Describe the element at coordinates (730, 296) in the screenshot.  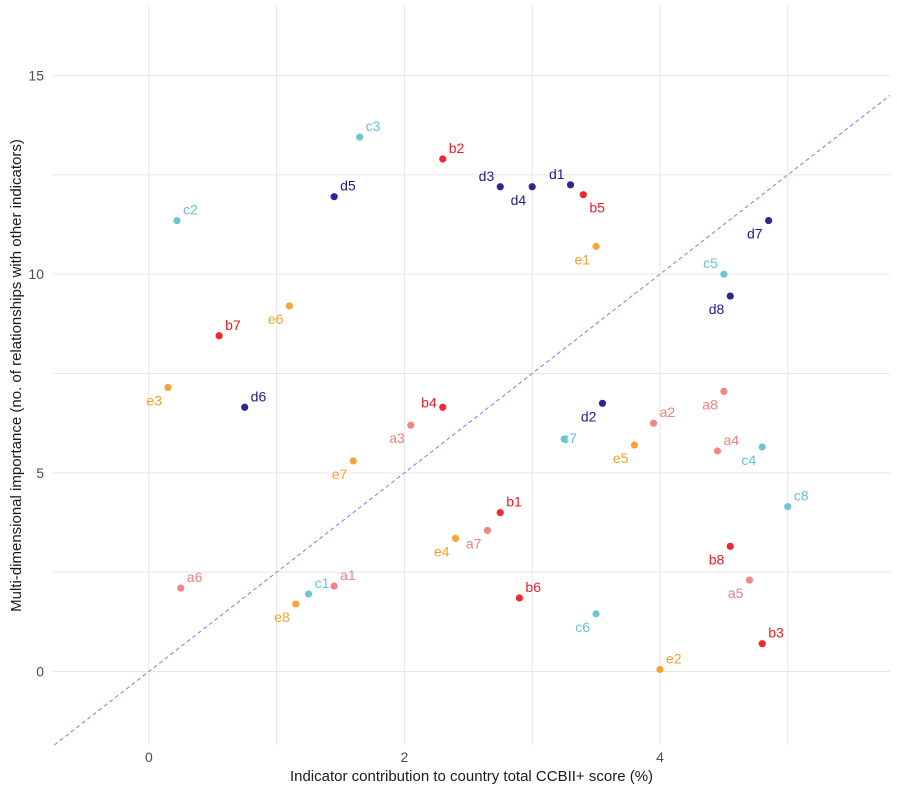
I see `point-d8` at that location.